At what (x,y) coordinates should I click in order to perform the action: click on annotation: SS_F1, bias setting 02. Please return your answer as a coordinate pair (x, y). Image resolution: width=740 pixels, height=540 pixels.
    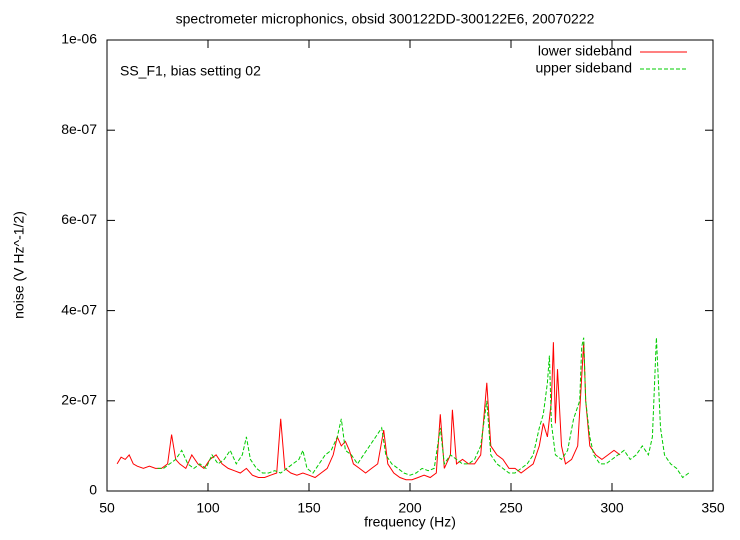
    Looking at the image, I should click on (190, 71).